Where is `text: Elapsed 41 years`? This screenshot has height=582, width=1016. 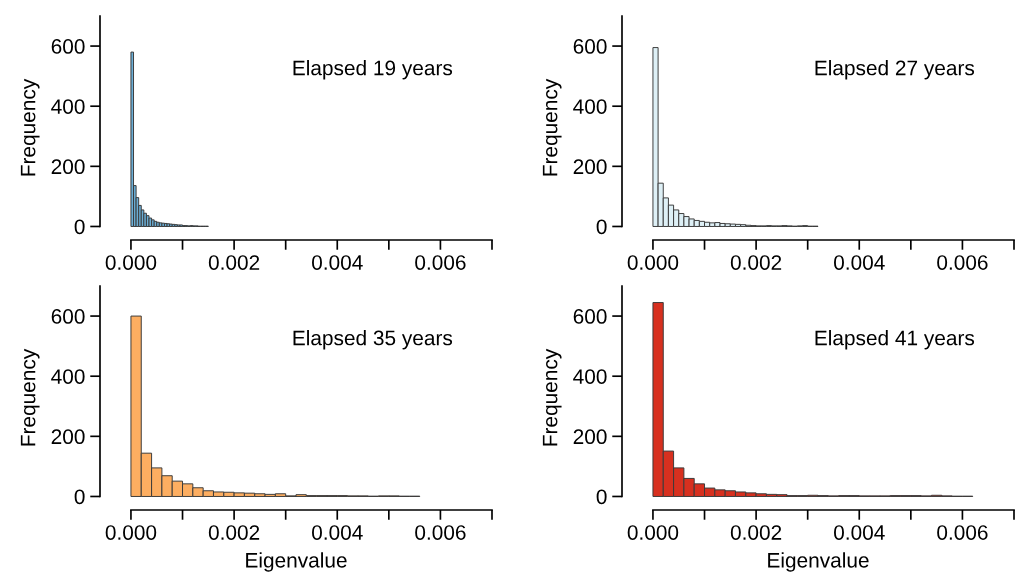
text: Elapsed 41 years is located at coordinates (895, 340).